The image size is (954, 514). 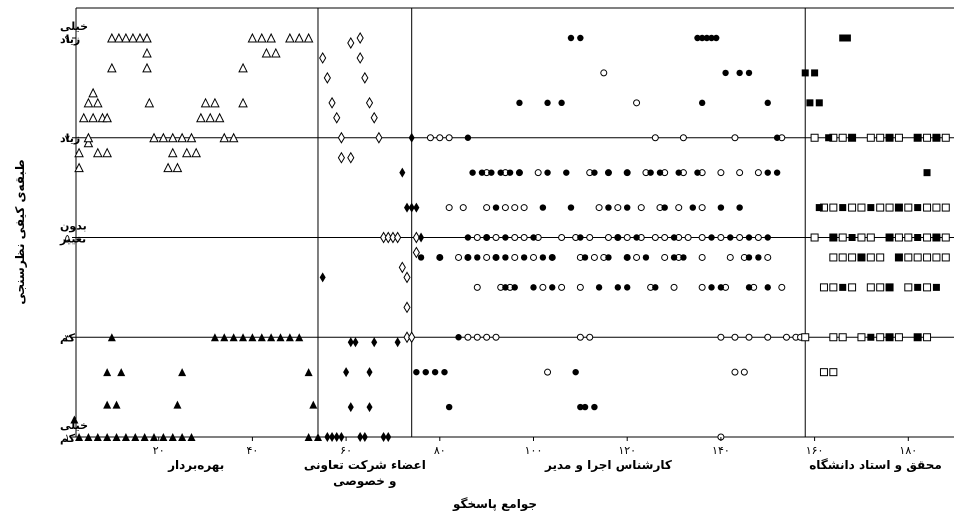 I want to click on y-tick-number: ۱, so click(x=67, y=438).